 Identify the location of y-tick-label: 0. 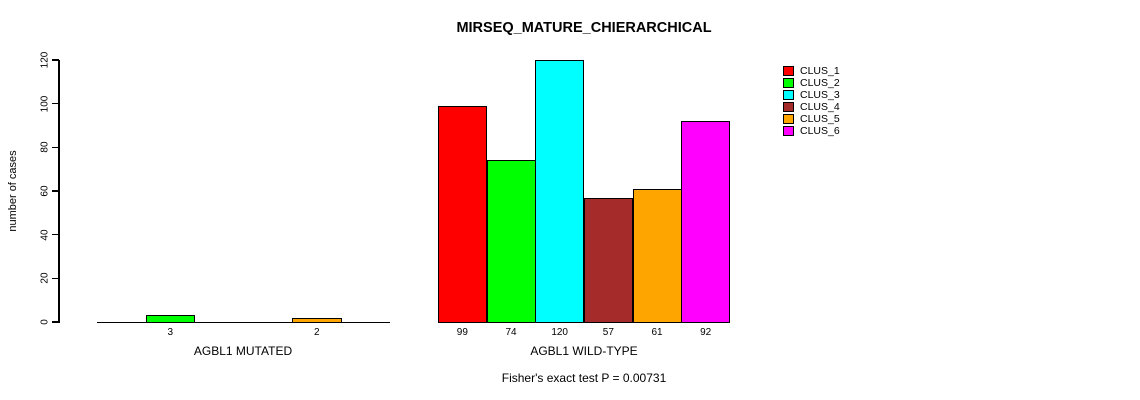
(45, 322).